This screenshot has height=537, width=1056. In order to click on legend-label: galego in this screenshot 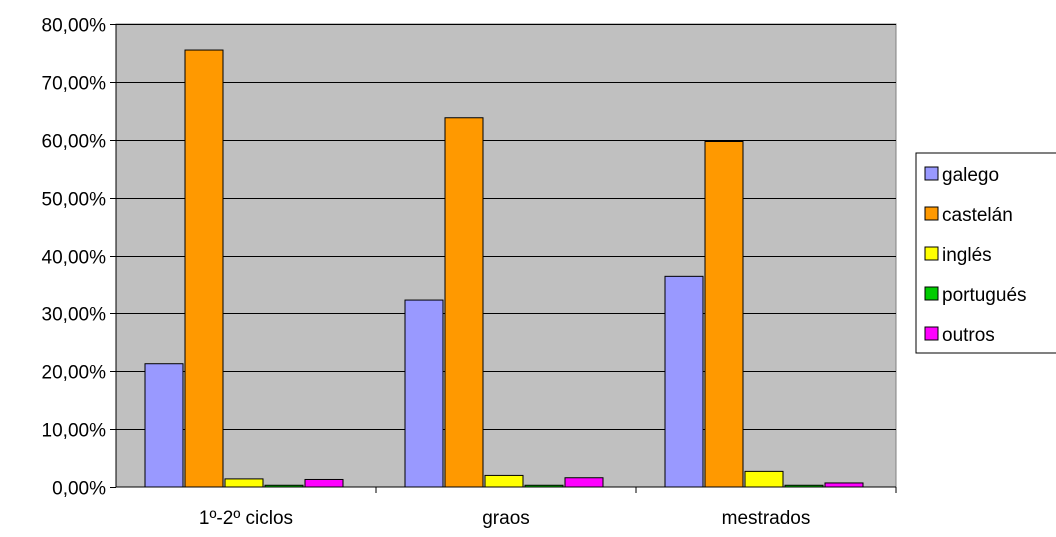, I will do `click(970, 175)`.